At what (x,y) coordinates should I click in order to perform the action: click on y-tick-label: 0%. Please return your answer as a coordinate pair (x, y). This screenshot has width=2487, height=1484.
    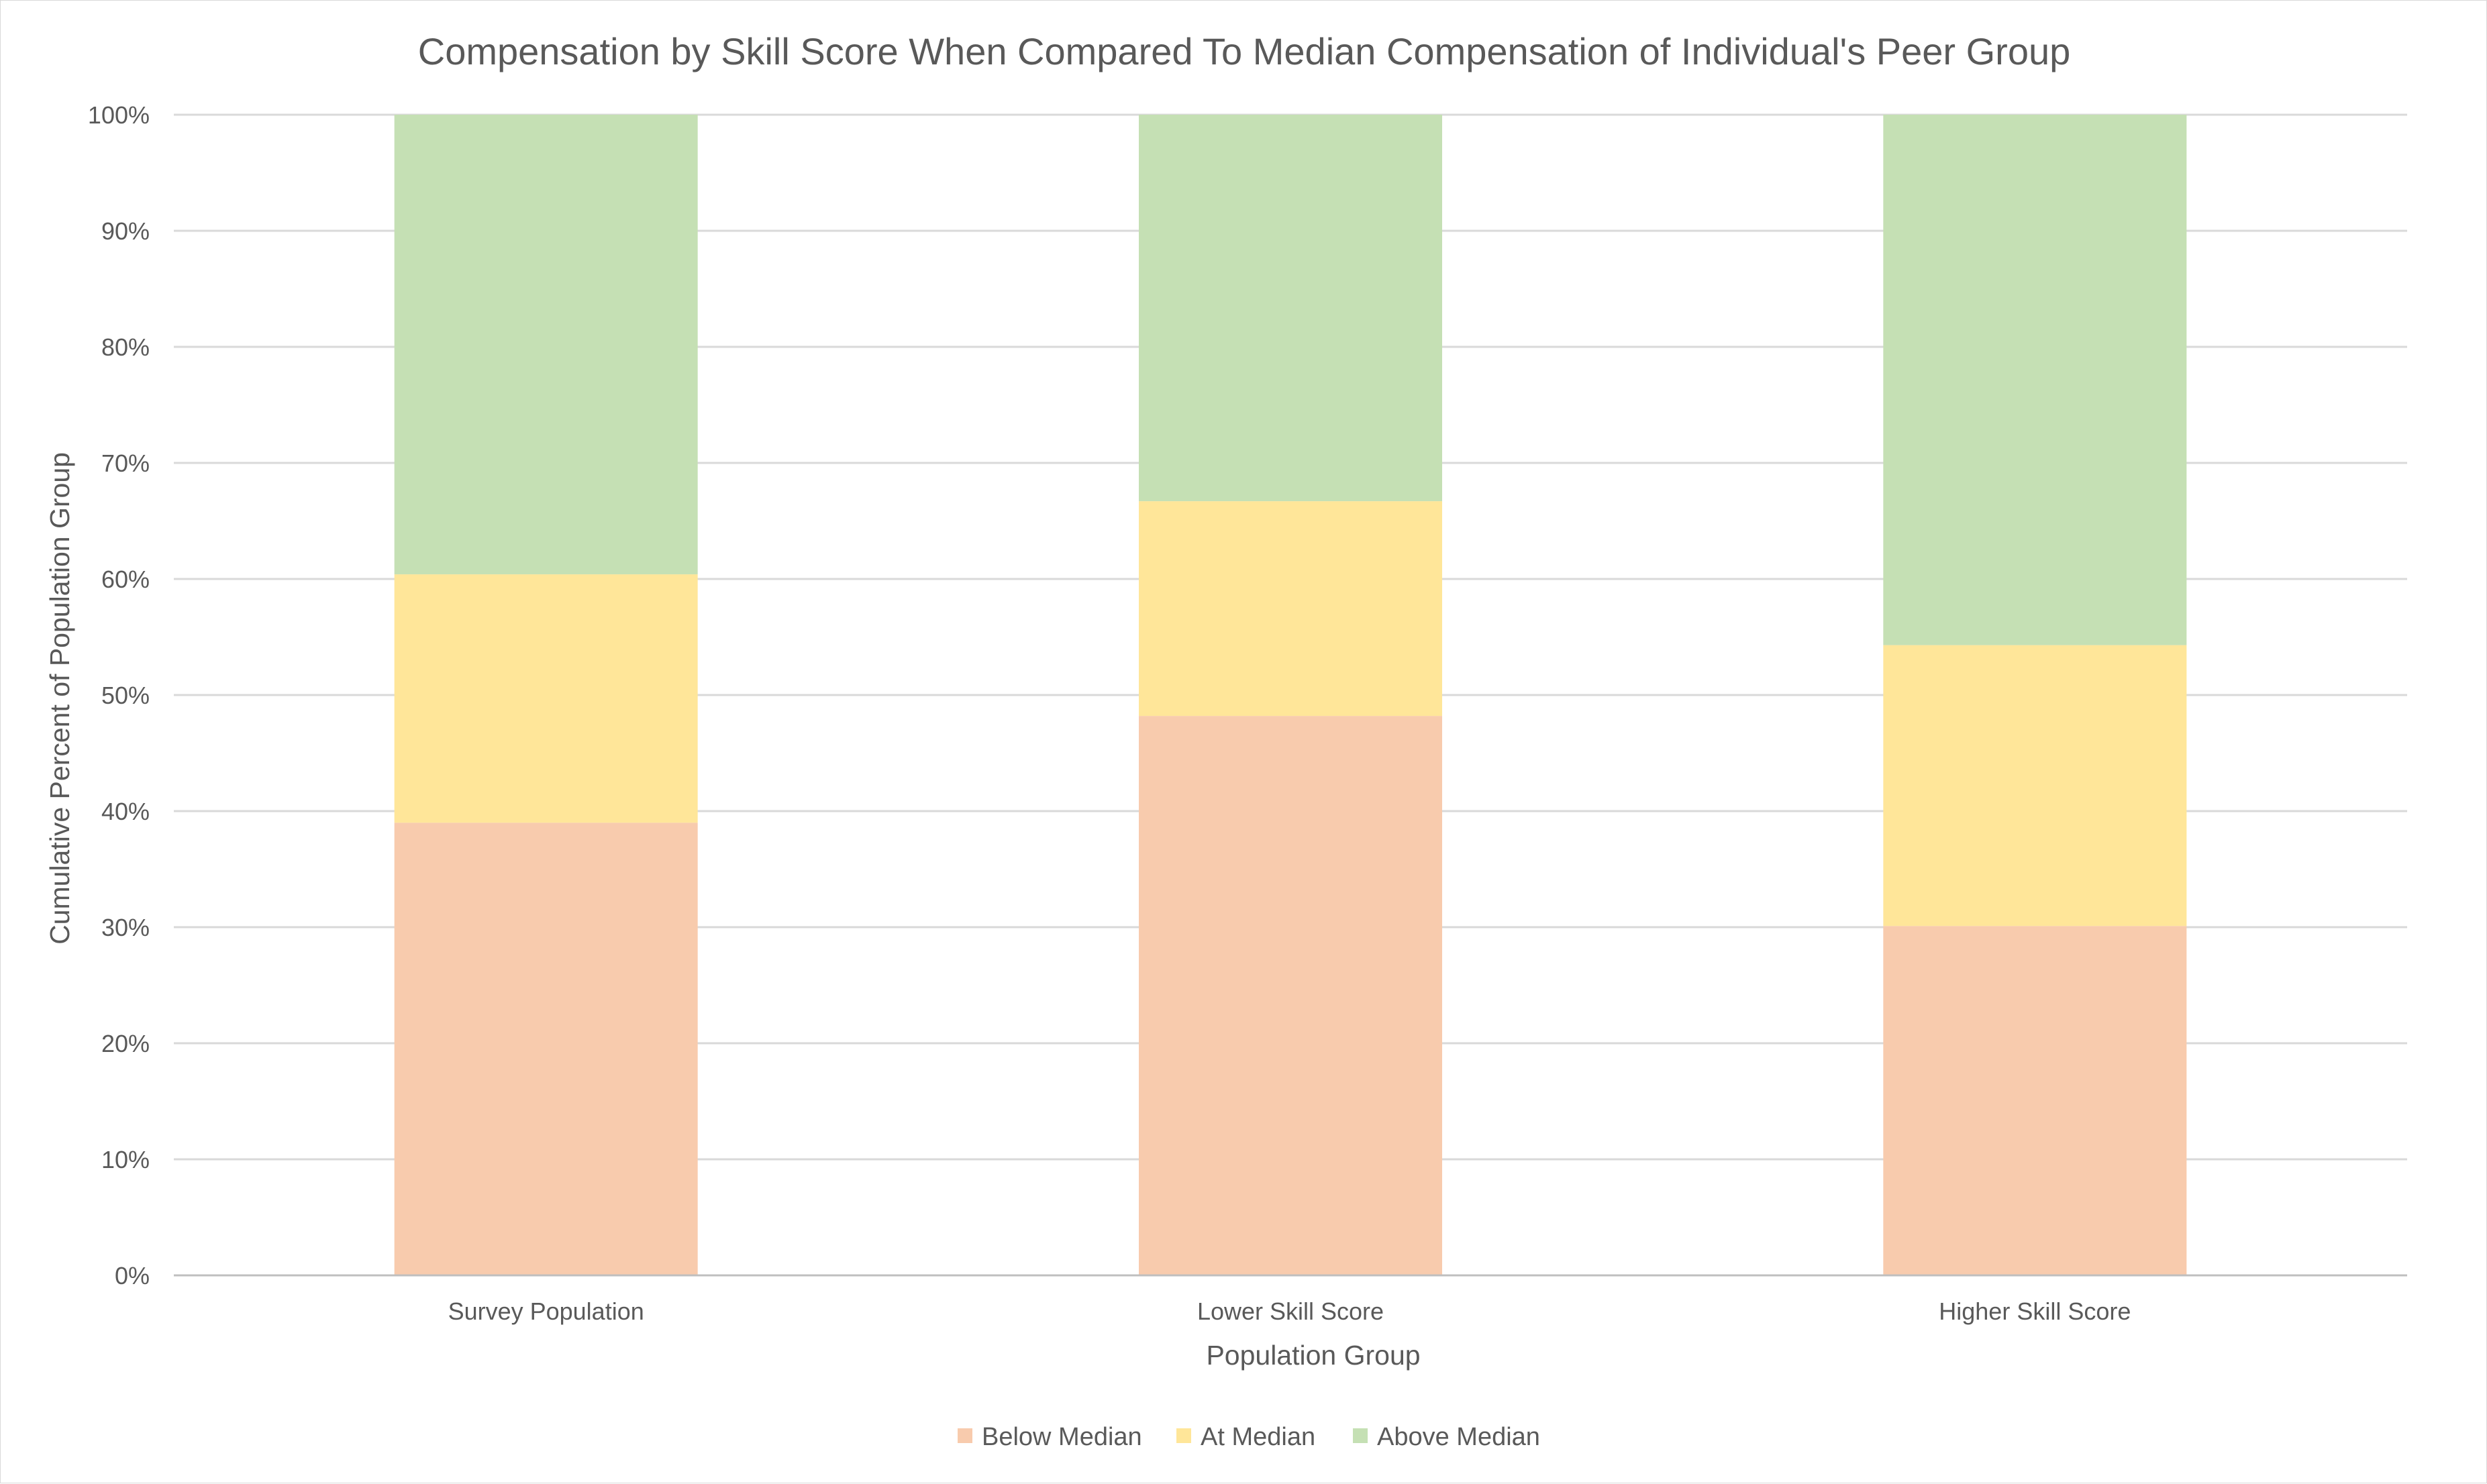
    Looking at the image, I should click on (132, 1275).